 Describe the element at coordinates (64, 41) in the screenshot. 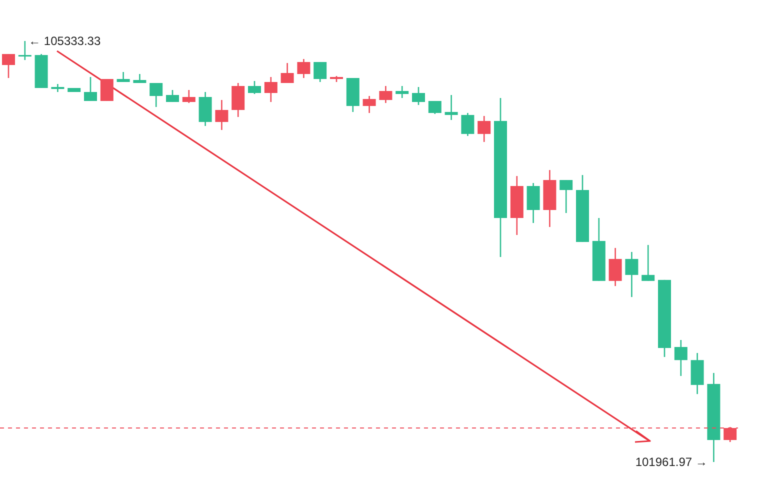

I see `annotation: ← 105333.33` at that location.